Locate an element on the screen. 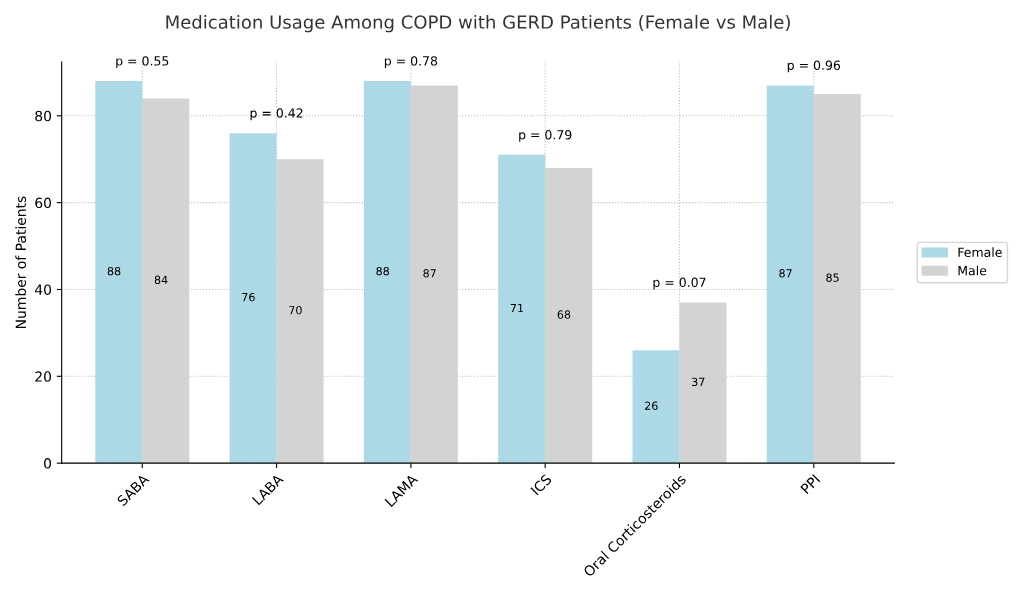 The image size is (1028, 590). y-tick-label: 20 is located at coordinates (43, 376).